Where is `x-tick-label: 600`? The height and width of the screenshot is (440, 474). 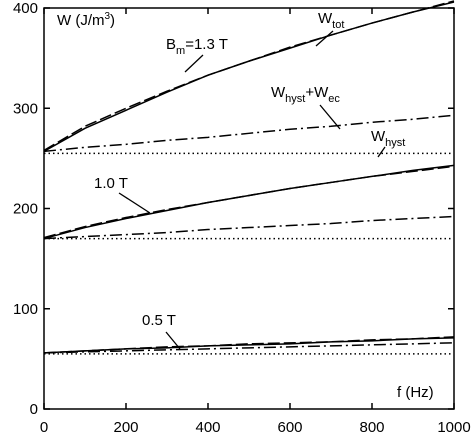
x-tick-label: 600 is located at coordinates (289, 427).